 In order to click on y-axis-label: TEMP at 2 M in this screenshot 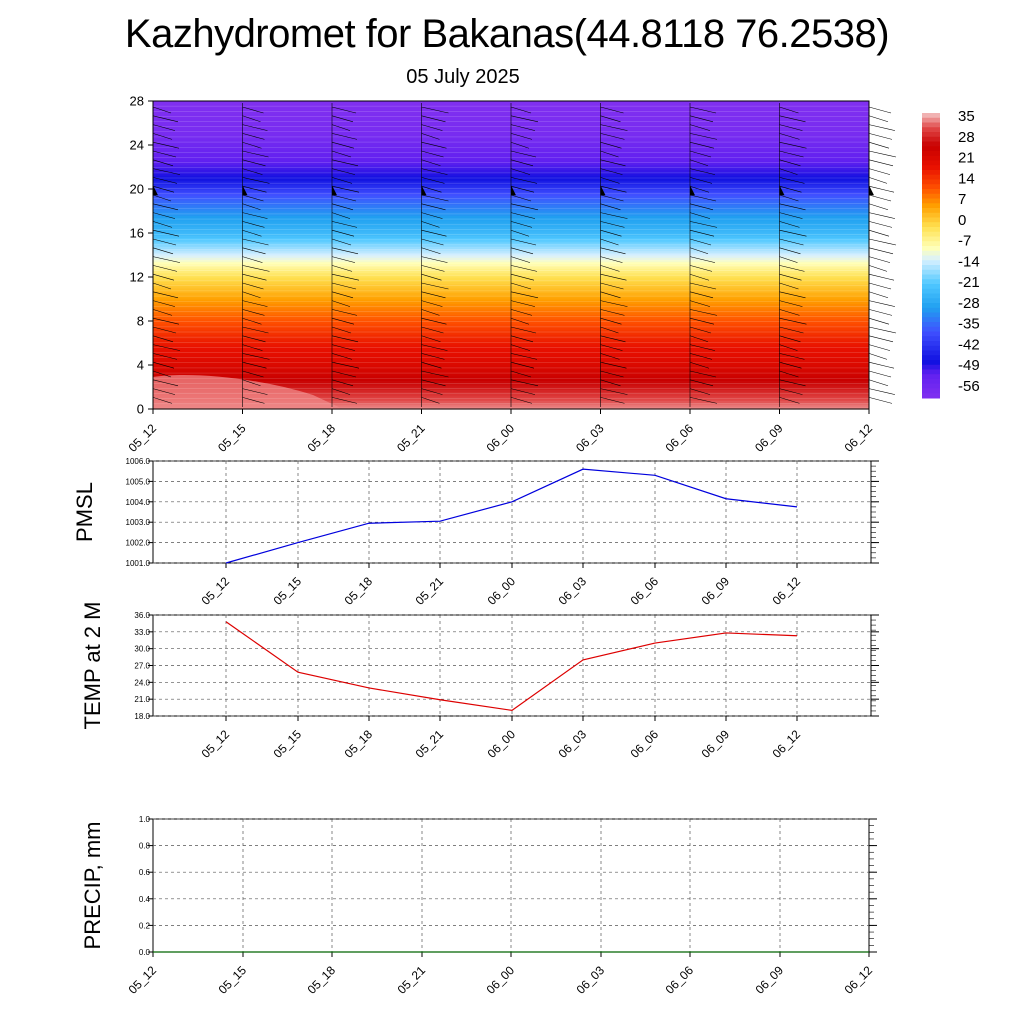, I will do `click(92, 666)`.